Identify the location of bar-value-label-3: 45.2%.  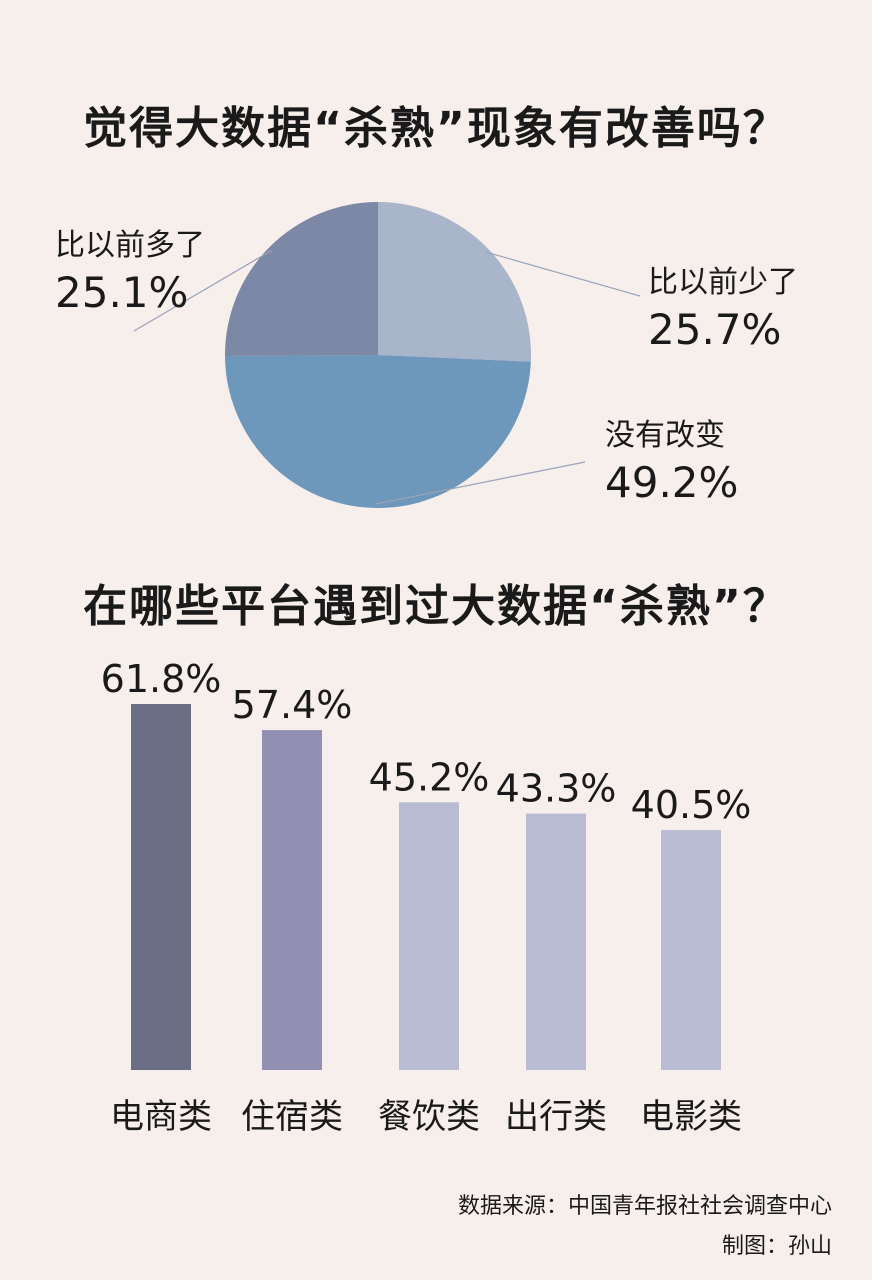
(429, 777).